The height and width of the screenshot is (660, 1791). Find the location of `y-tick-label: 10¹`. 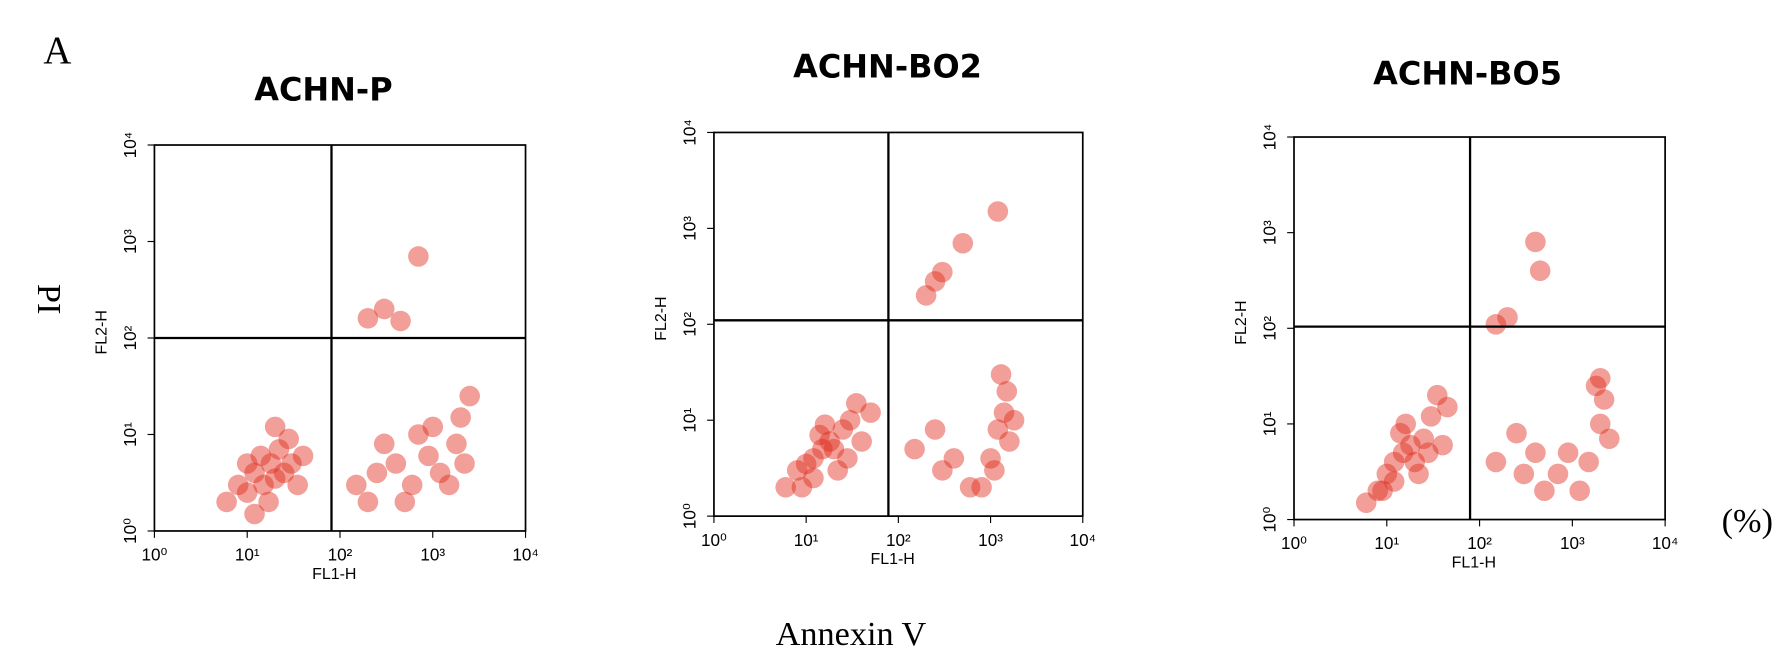

y-tick-label: 10¹ is located at coordinates (690, 420).